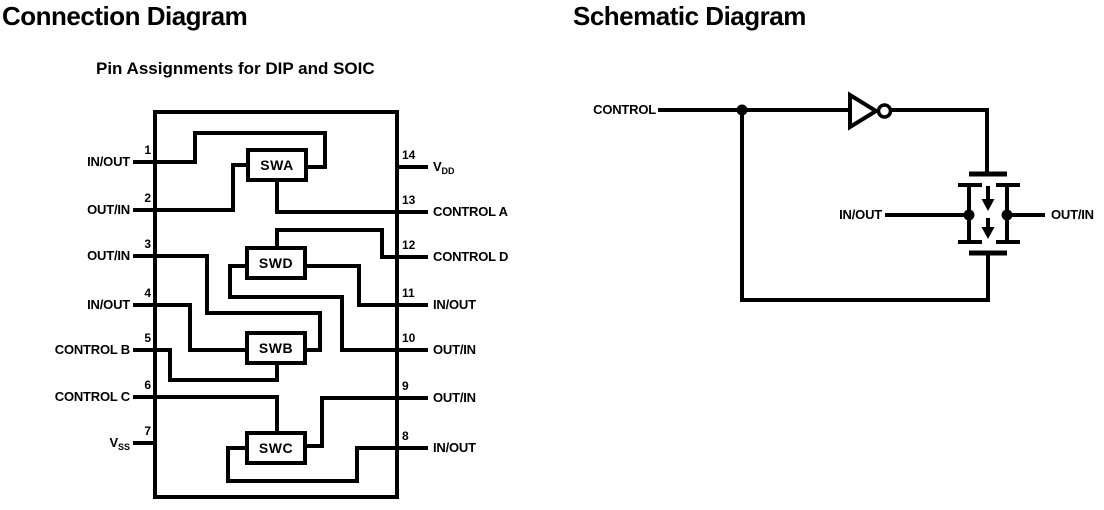 The image size is (1104, 510). Describe the element at coordinates (351, 197) in the screenshot. I see `wire-swa-pin13` at that location.